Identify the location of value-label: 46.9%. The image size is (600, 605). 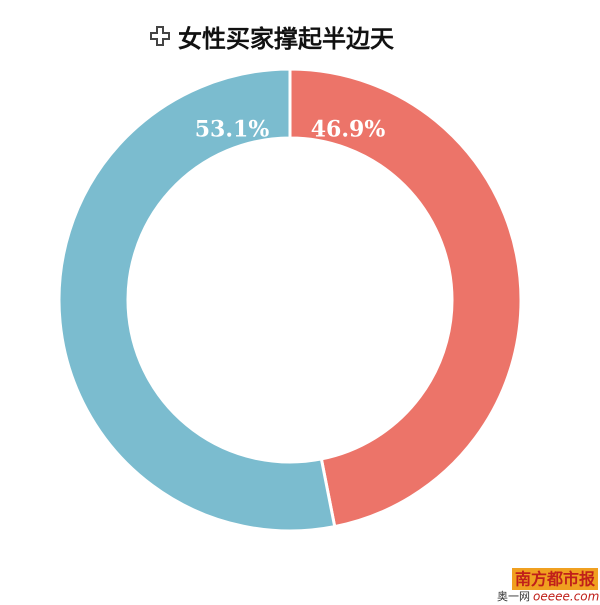
(348, 130).